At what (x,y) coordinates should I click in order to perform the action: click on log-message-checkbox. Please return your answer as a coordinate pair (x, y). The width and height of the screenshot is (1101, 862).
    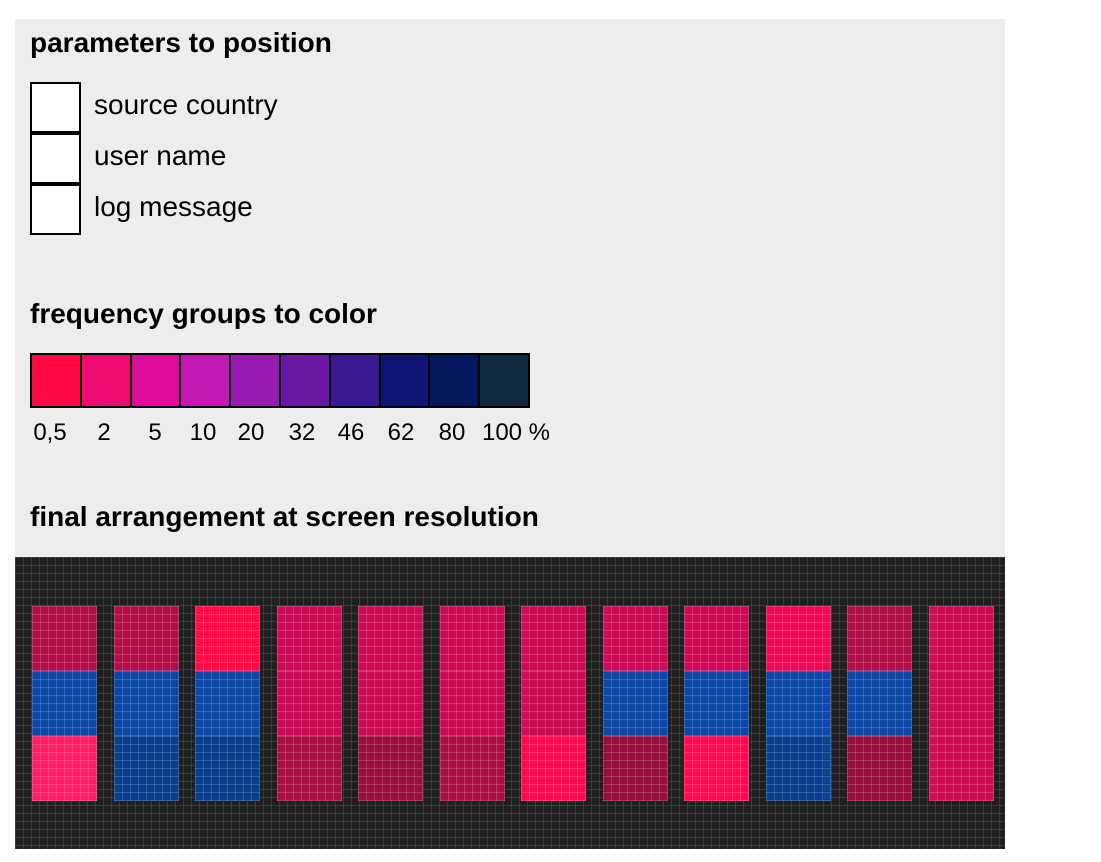
    Looking at the image, I should click on (55, 209).